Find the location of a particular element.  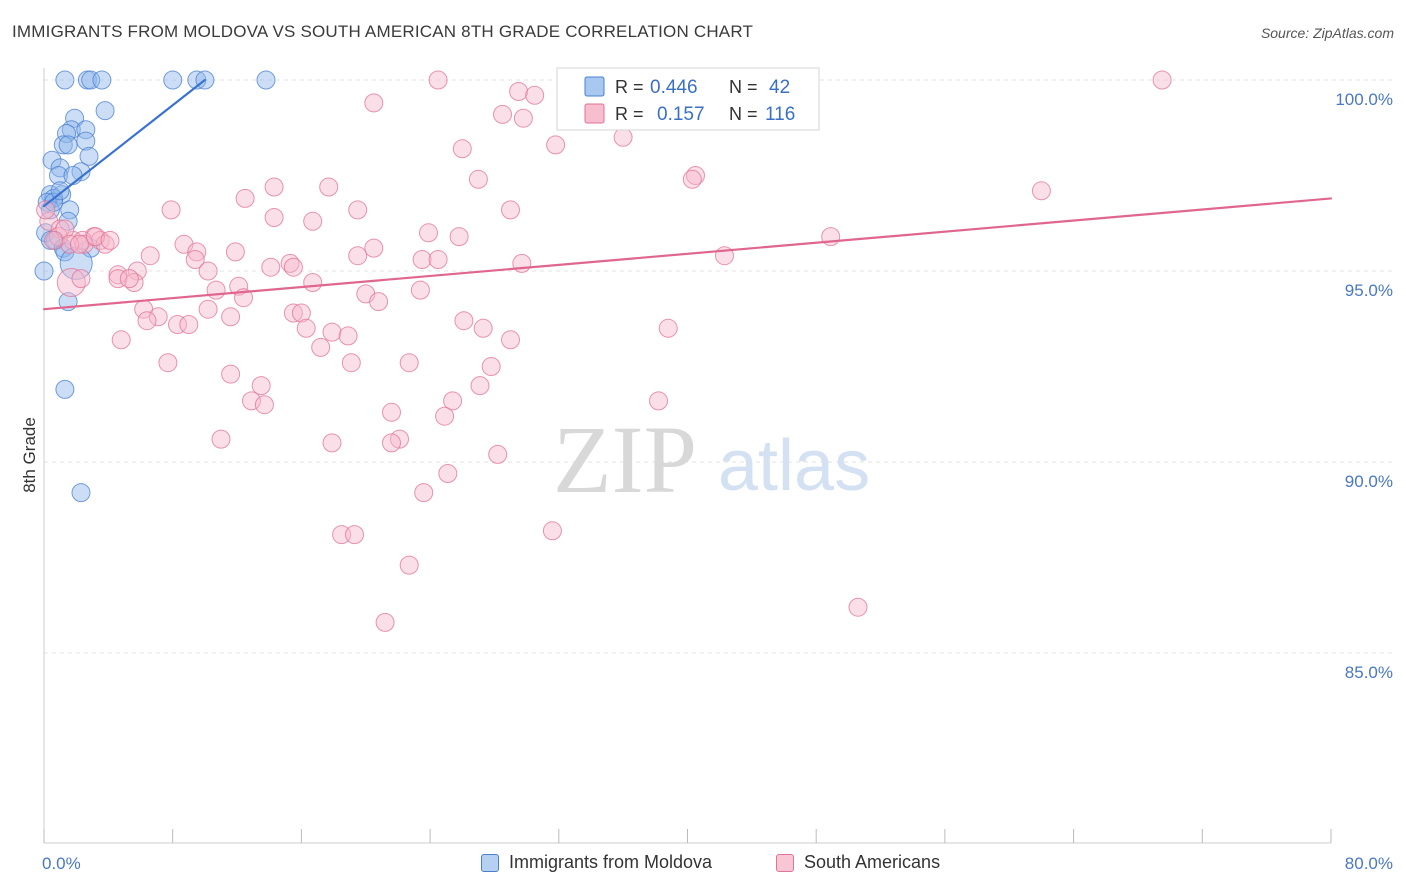

watermark-atlas: atlas is located at coordinates (794, 466).